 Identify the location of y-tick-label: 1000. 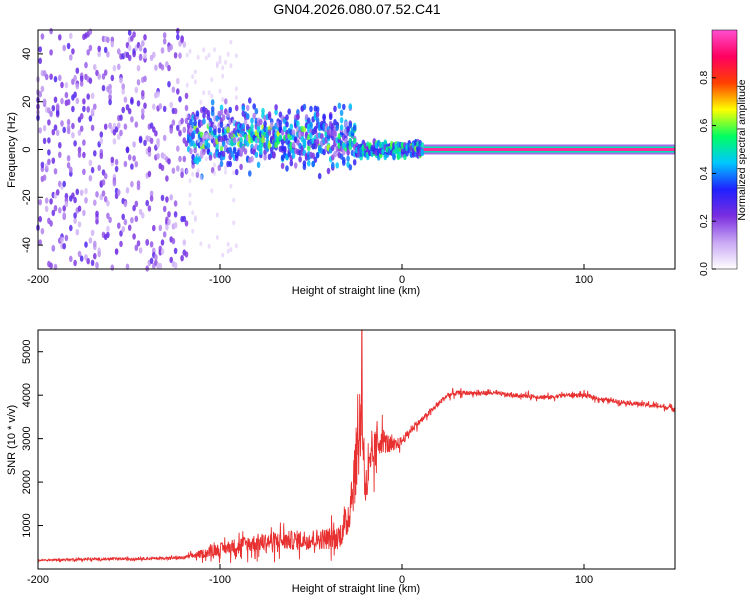
(27, 525).